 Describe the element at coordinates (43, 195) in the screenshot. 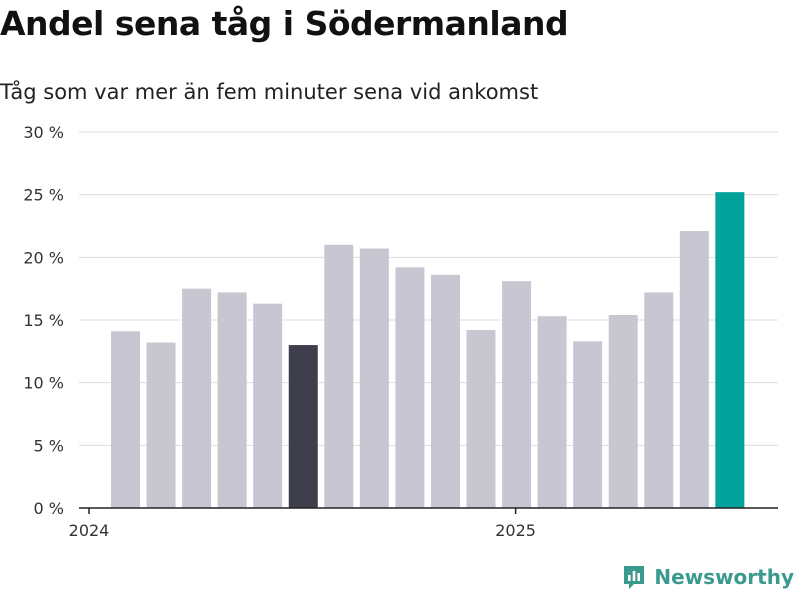

I see `y-tick-label: 25 %` at that location.